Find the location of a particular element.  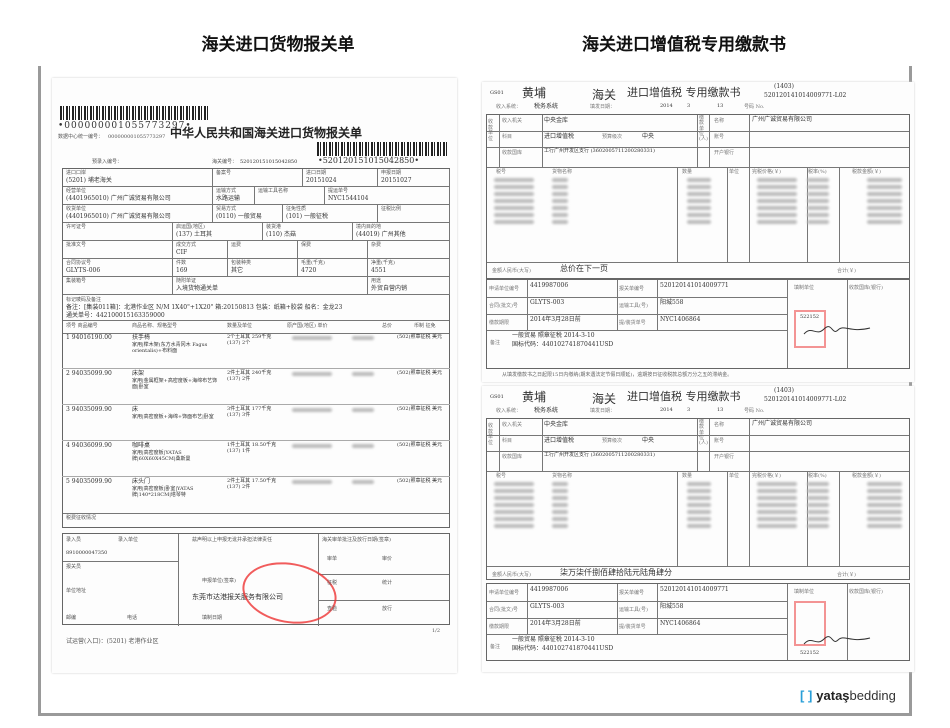

field-label: 合同协议号 is located at coordinates (79, 263).